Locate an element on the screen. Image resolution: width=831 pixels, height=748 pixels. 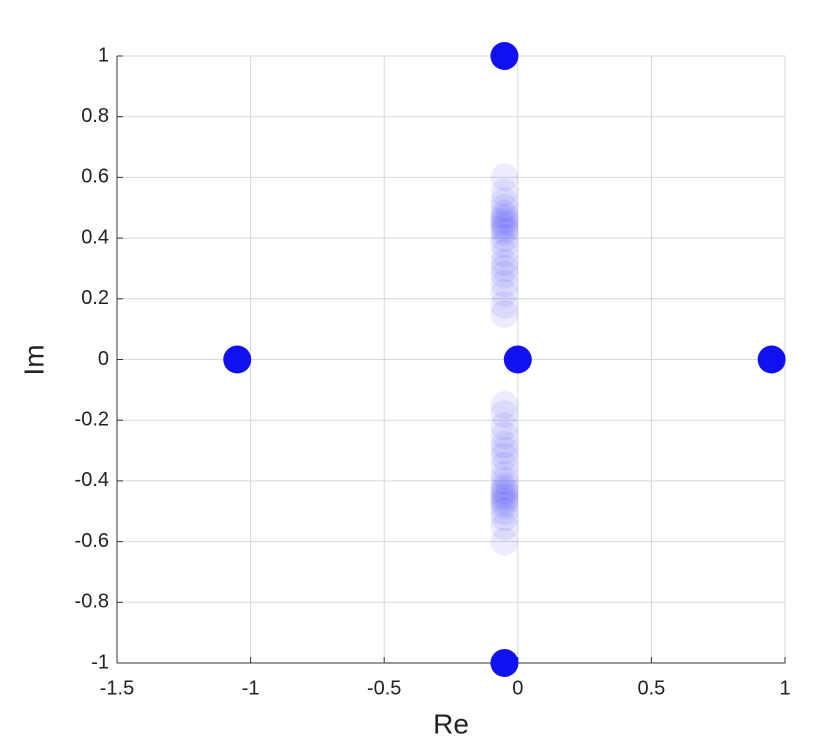
y-axis-label: Im is located at coordinates (33, 359).